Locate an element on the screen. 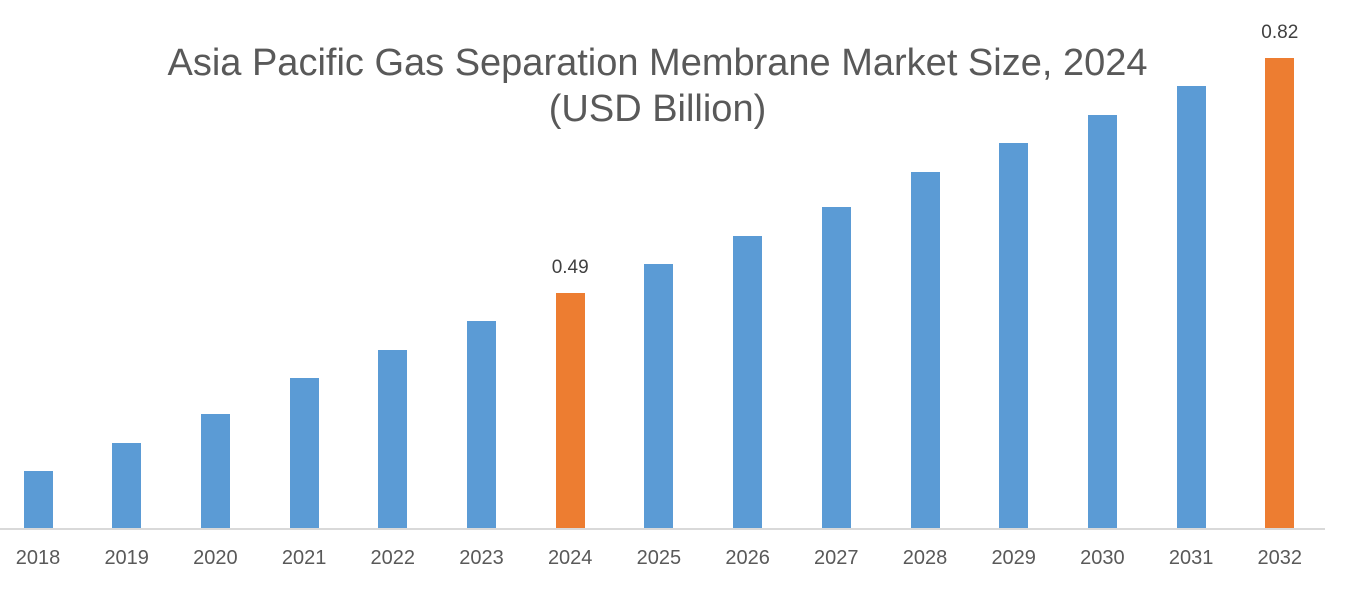 The width and height of the screenshot is (1345, 600). bar-2031 is located at coordinates (1191, 307).